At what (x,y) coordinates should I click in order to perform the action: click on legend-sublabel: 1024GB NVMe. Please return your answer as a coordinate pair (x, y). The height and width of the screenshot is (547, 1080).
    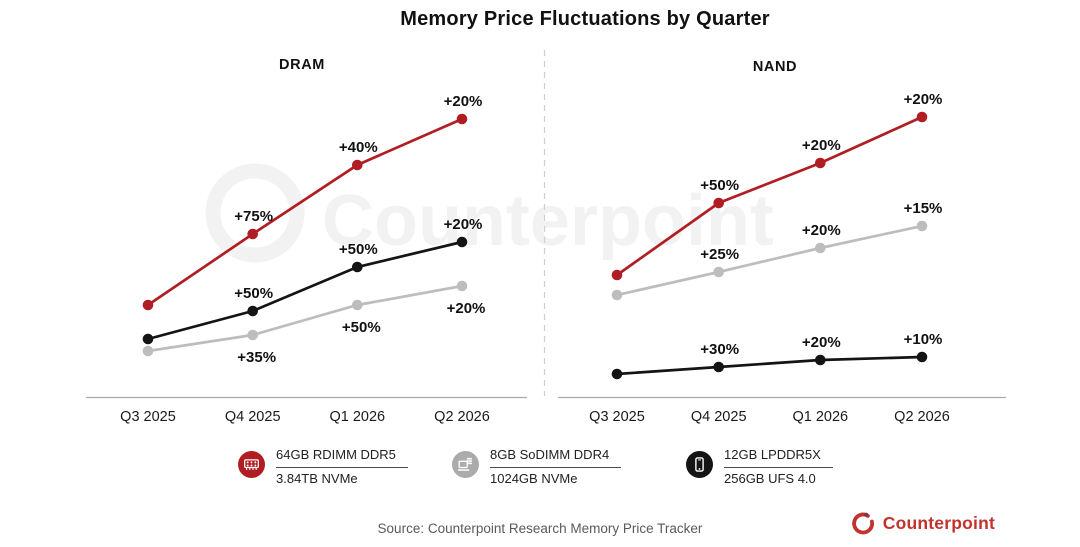
    Looking at the image, I should click on (534, 478).